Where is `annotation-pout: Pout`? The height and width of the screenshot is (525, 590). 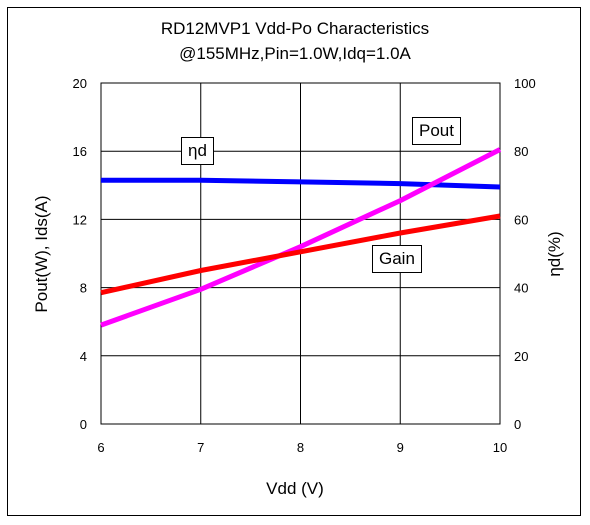
annotation-pout: Pout is located at coordinates (436, 131).